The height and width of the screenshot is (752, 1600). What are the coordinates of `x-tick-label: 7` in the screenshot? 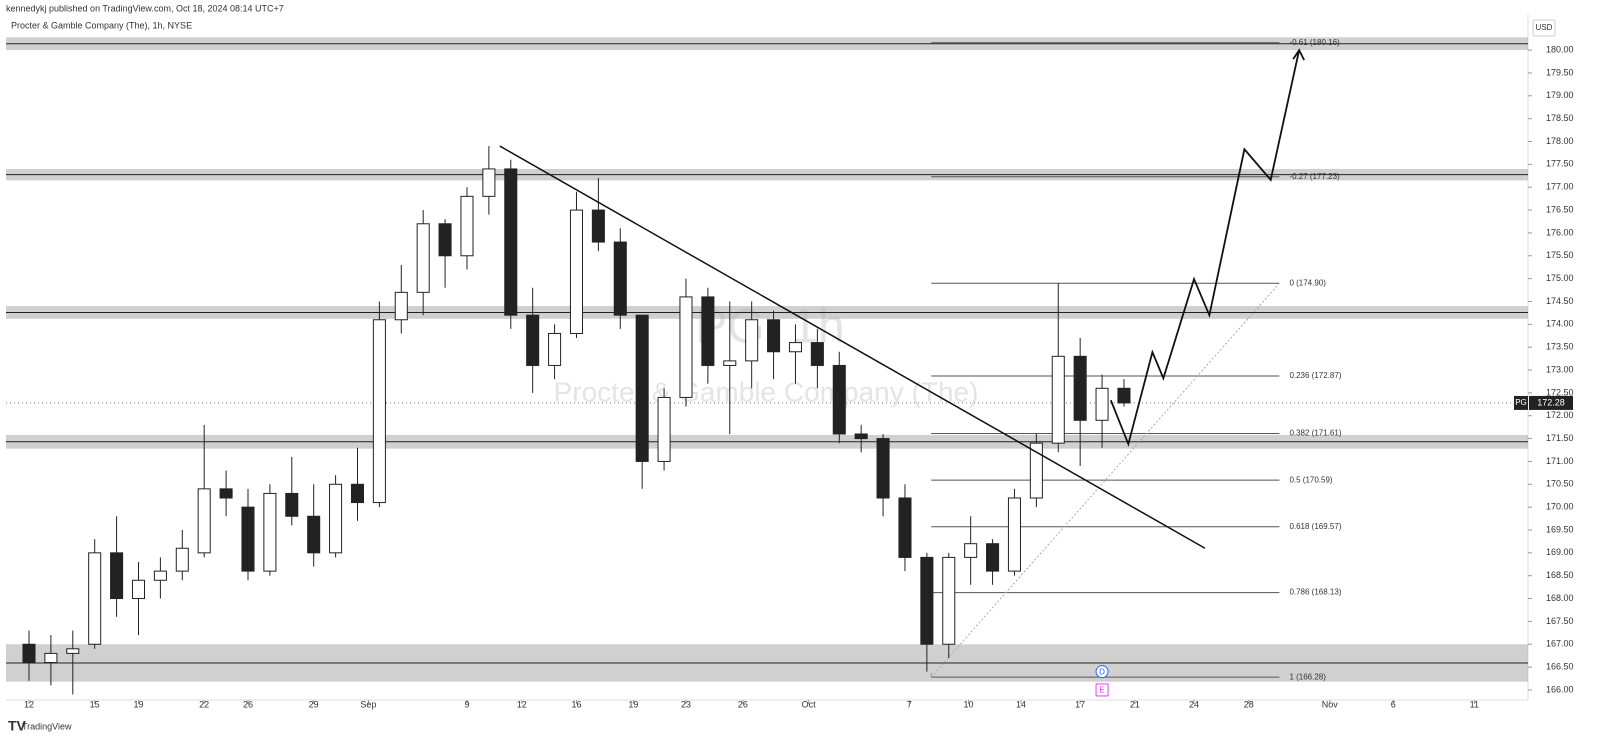 It's located at (909, 704).